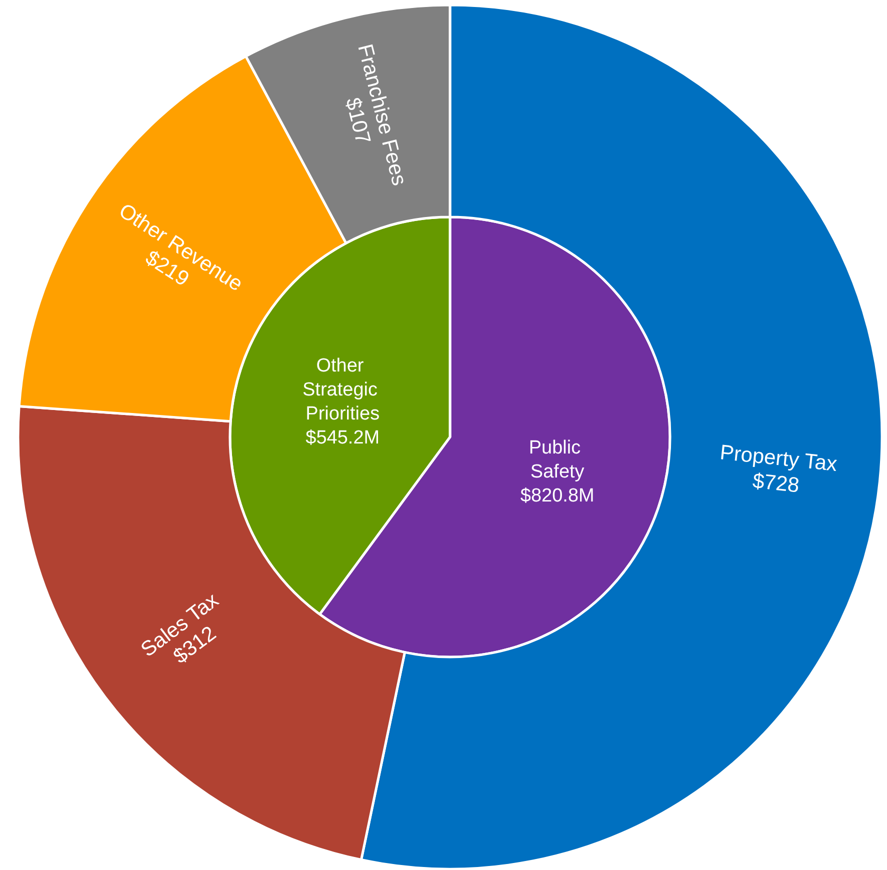 Image resolution: width=887 pixels, height=870 pixels. Describe the element at coordinates (776, 484) in the screenshot. I see `data-label: $728` at that location.